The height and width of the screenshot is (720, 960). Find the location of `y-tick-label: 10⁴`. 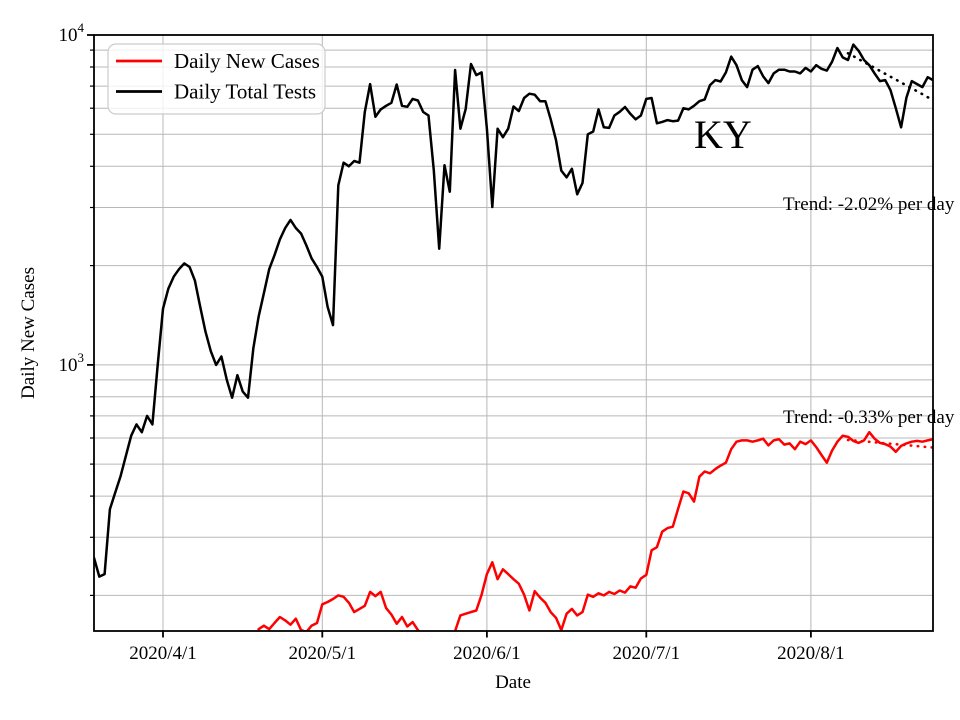

y-tick-label: 10⁴ is located at coordinates (72, 33).